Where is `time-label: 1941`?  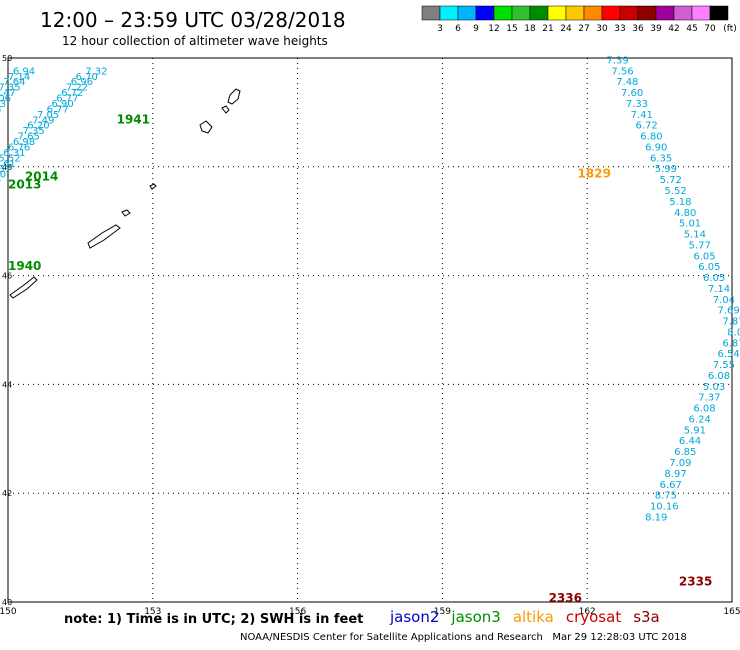
time-label: 1941 is located at coordinates (133, 119).